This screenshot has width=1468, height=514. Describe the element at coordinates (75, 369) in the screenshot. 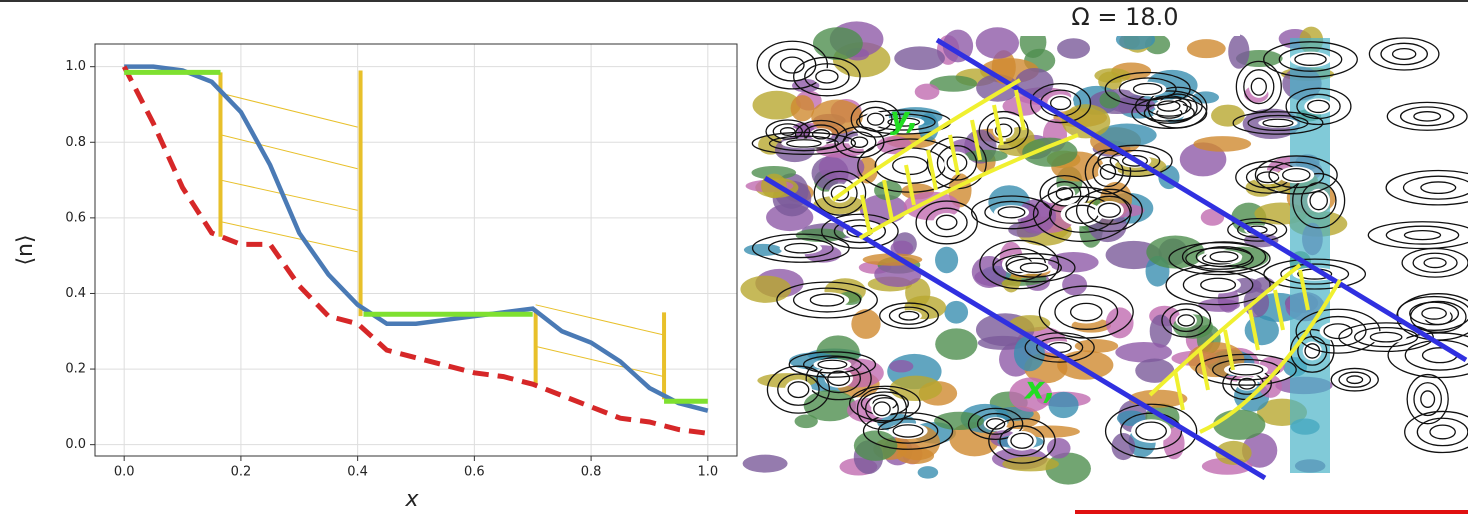

I see `y-tick-label: 0.2` at that location.